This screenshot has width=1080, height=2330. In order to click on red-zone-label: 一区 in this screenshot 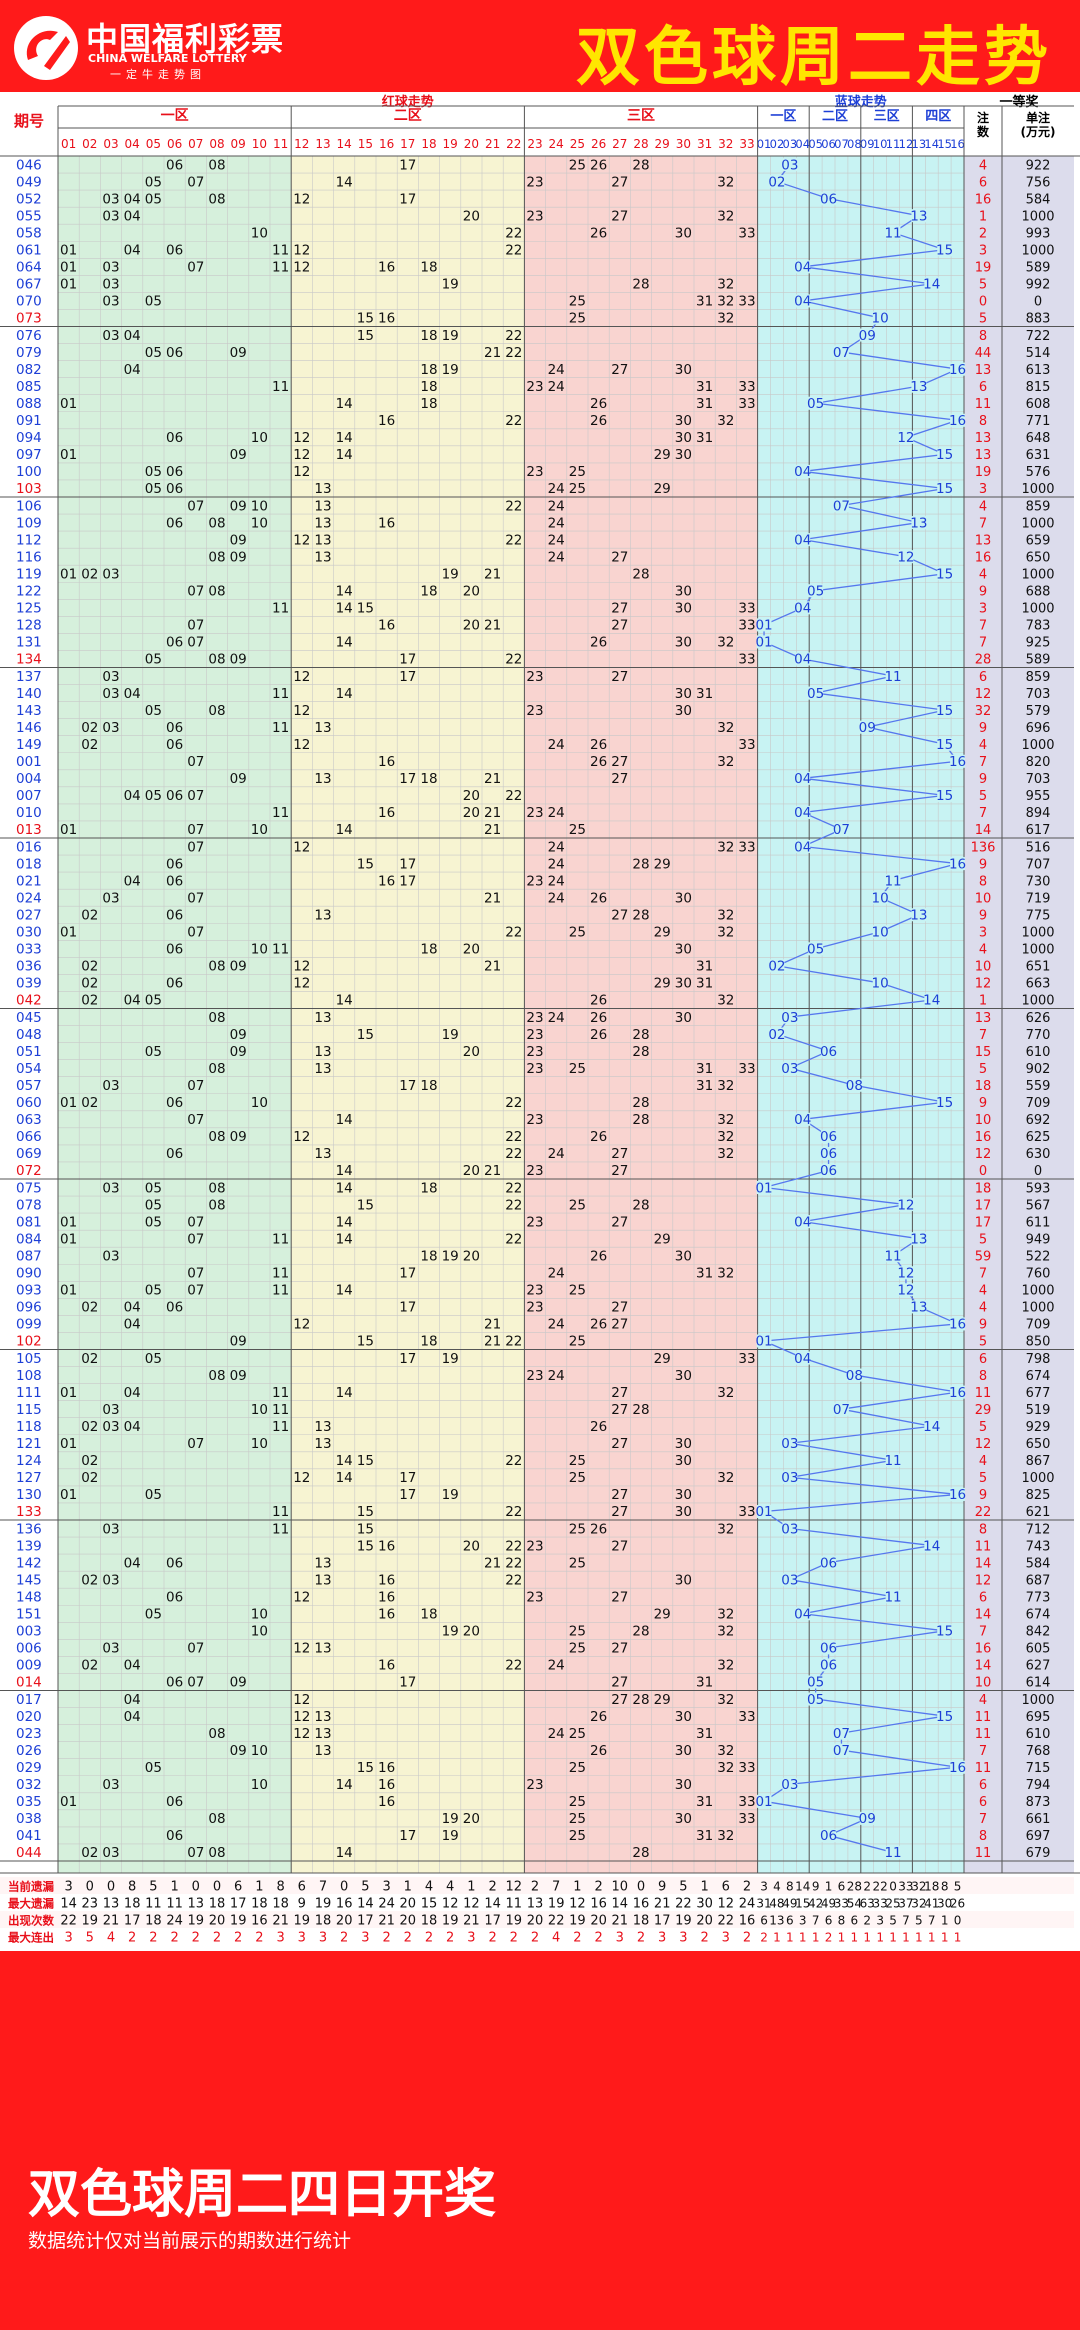, I will do `click(175, 116)`.